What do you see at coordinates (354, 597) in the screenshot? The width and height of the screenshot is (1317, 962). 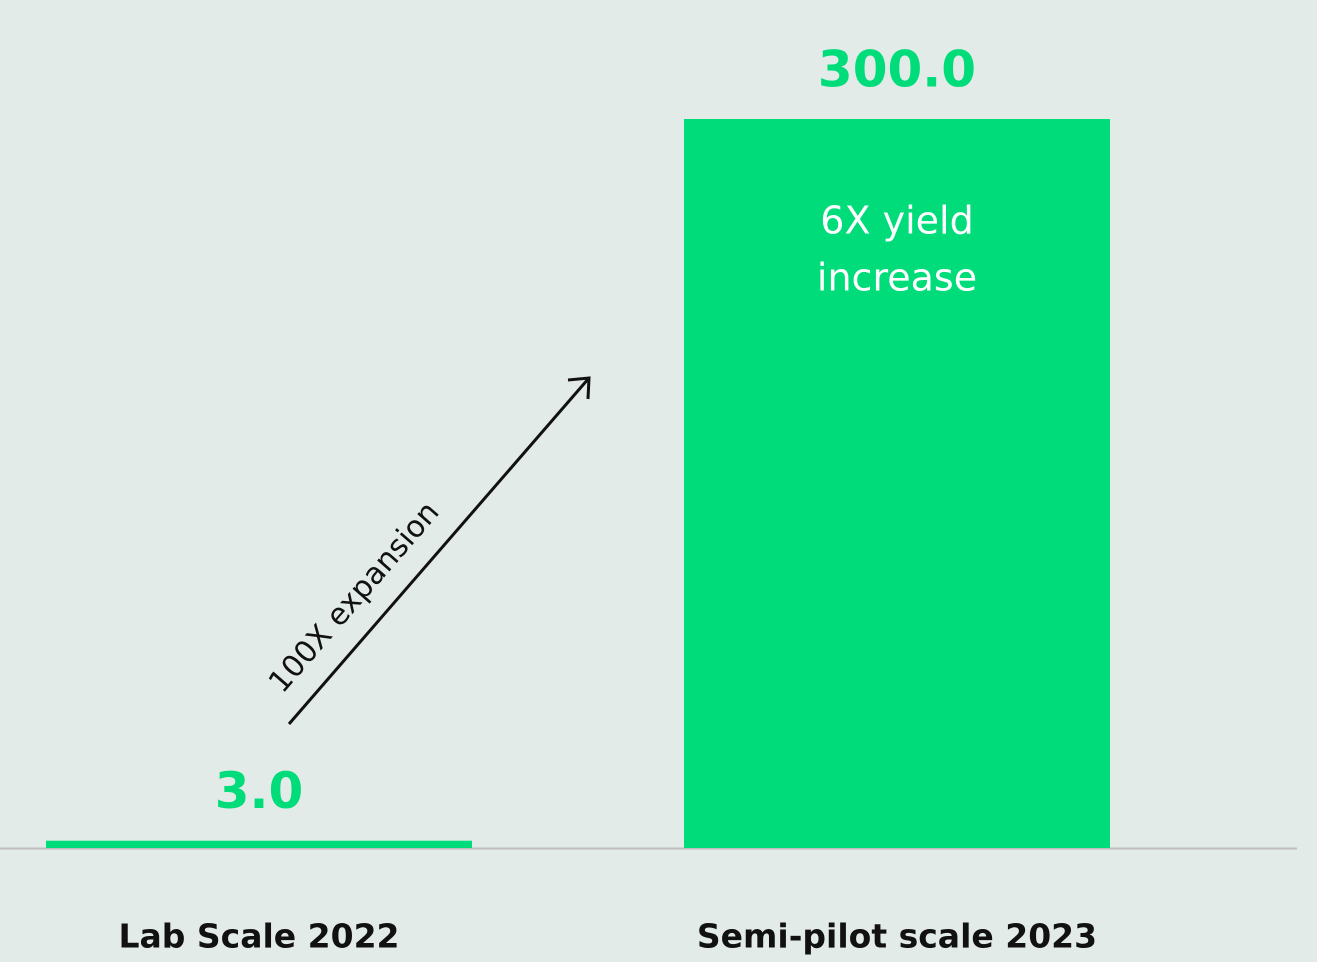 I see `annotation: 100X expansion` at bounding box center [354, 597].